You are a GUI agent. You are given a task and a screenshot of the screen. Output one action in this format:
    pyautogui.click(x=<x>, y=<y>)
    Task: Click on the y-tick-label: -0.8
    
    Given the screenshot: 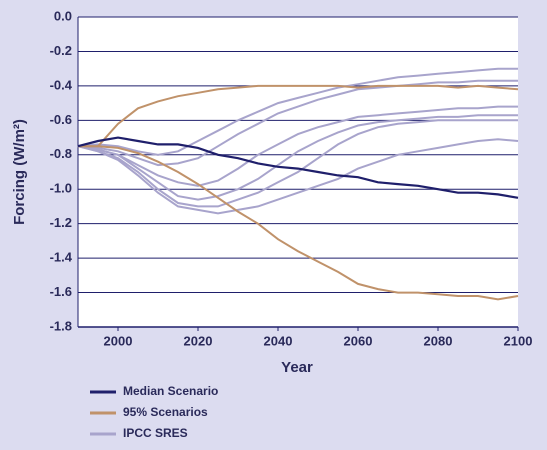 What is the action you would take?
    pyautogui.click(x=61, y=153)
    